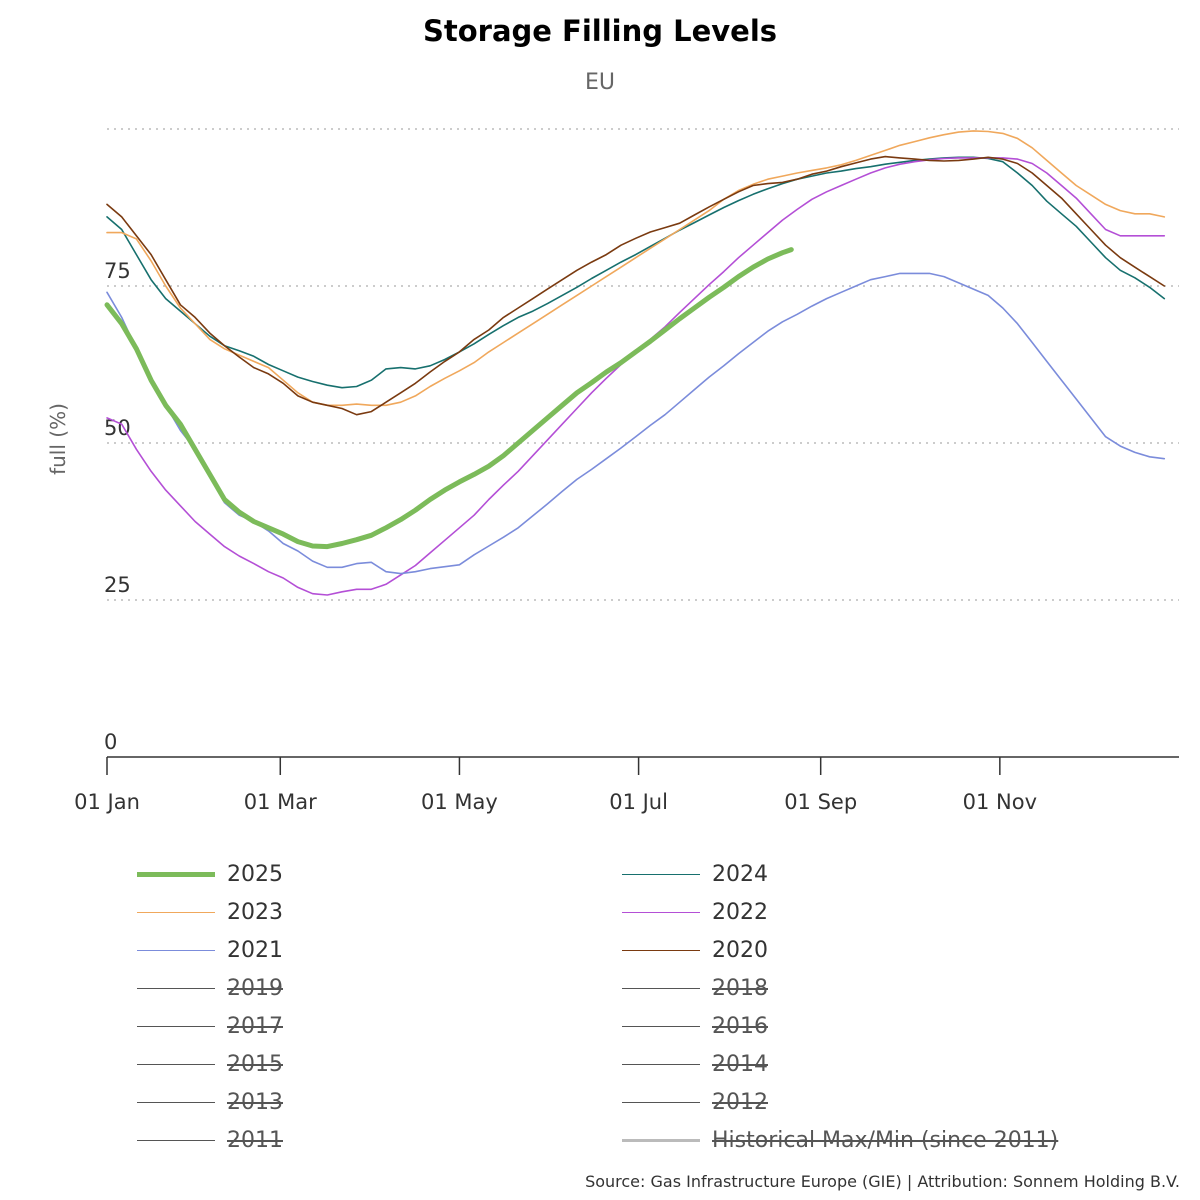 This screenshot has height=1200, width=1200. Describe the element at coordinates (449, 398) in the screenshot. I see `series-line-2025` at that location.